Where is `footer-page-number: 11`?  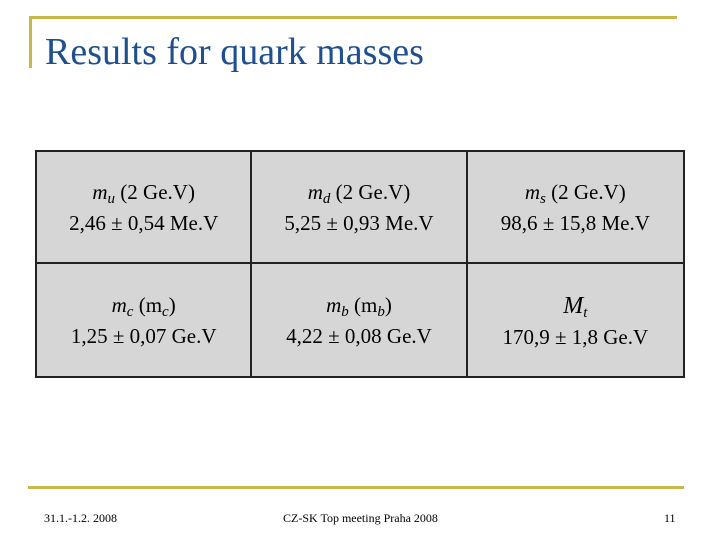 footer-page-number: 11 is located at coordinates (670, 518).